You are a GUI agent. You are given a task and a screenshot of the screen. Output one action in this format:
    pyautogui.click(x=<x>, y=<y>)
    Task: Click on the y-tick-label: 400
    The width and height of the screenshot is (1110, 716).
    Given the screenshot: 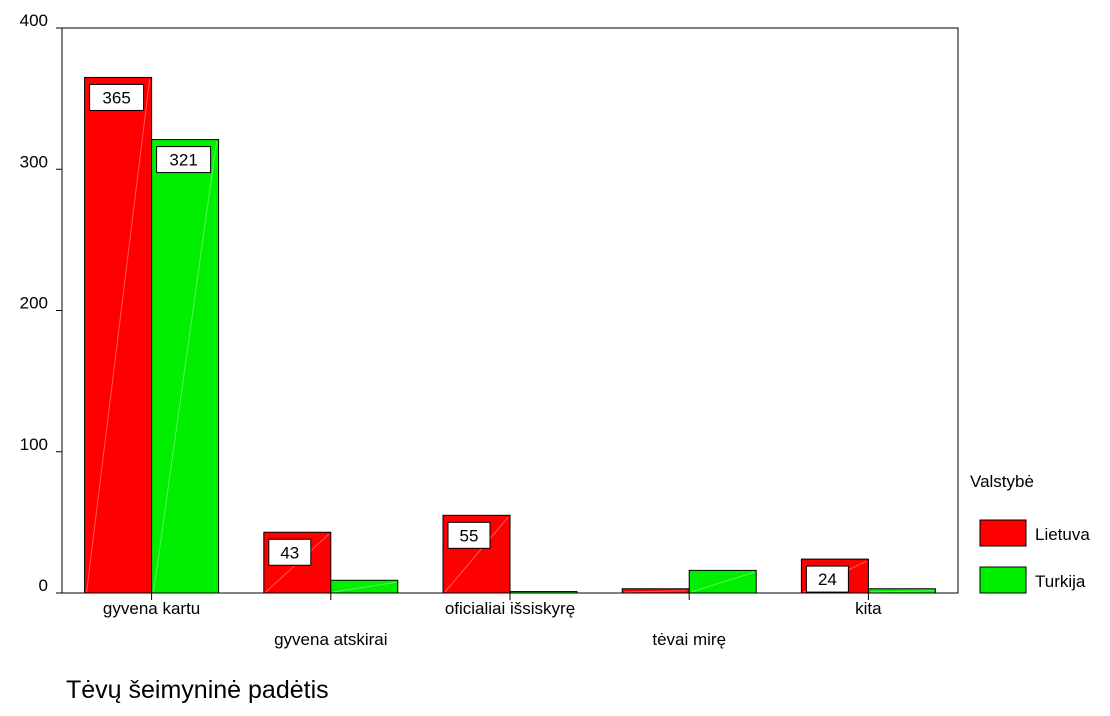 What is the action you would take?
    pyautogui.click(x=34, y=20)
    